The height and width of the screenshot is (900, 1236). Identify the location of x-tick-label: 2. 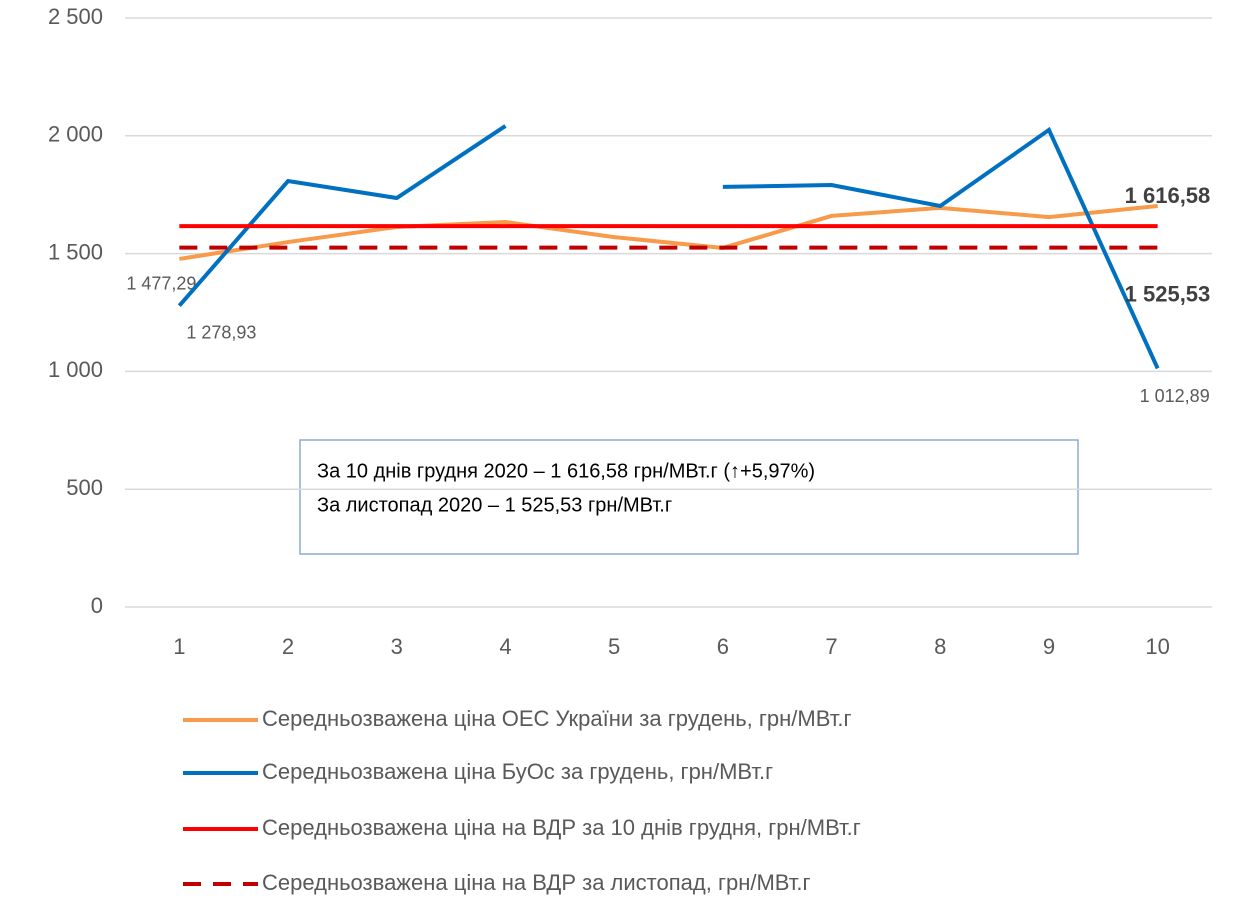
(288, 646).